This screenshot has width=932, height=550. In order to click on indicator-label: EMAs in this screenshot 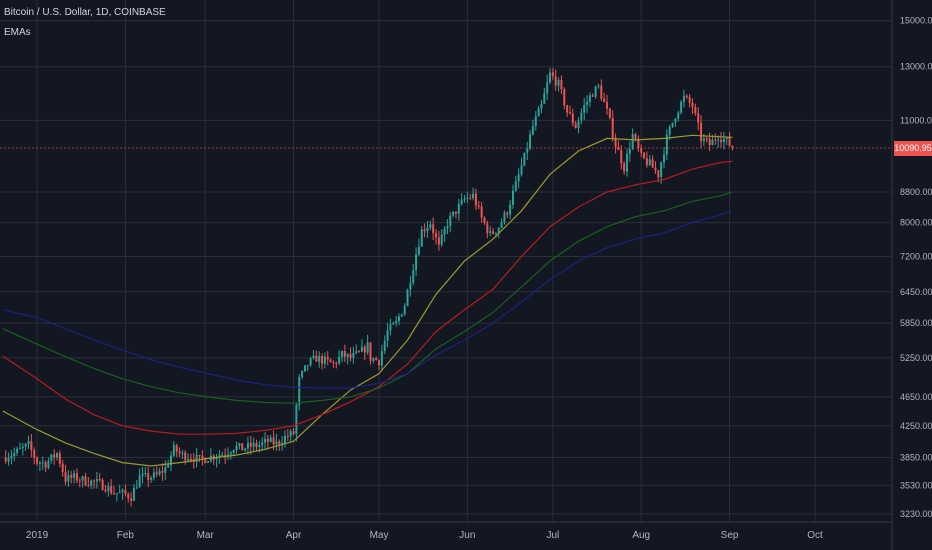, I will do `click(17, 32)`.